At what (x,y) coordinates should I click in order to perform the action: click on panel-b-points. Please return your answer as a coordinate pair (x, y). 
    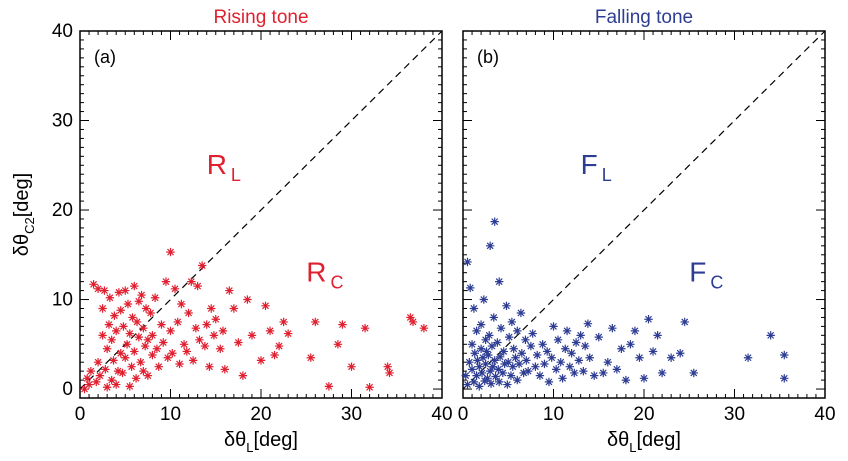
    Looking at the image, I should click on (625, 304).